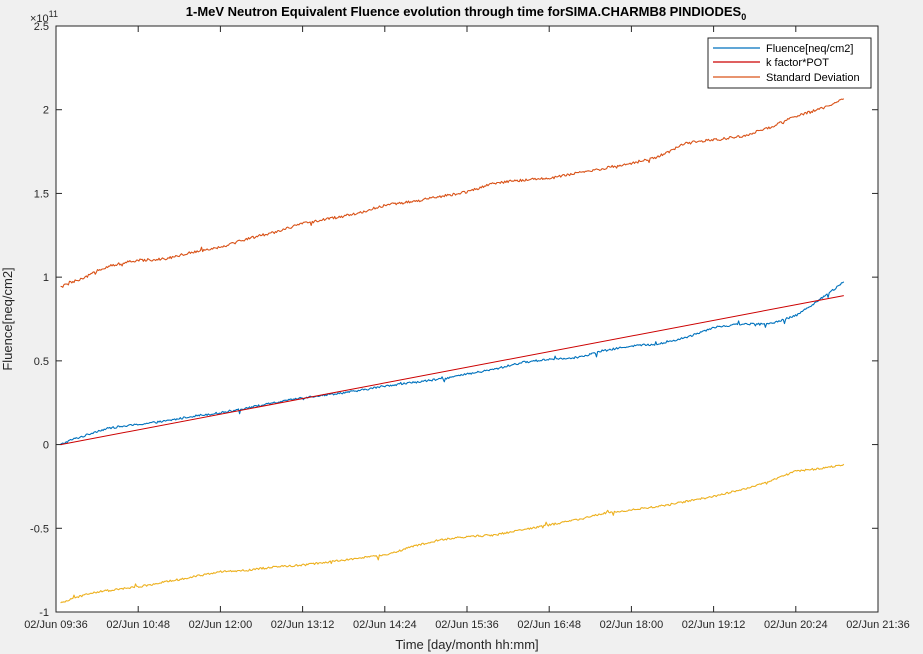  What do you see at coordinates (221, 625) in the screenshot?
I see `x-tick-label: 02/Jun 12:00` at bounding box center [221, 625].